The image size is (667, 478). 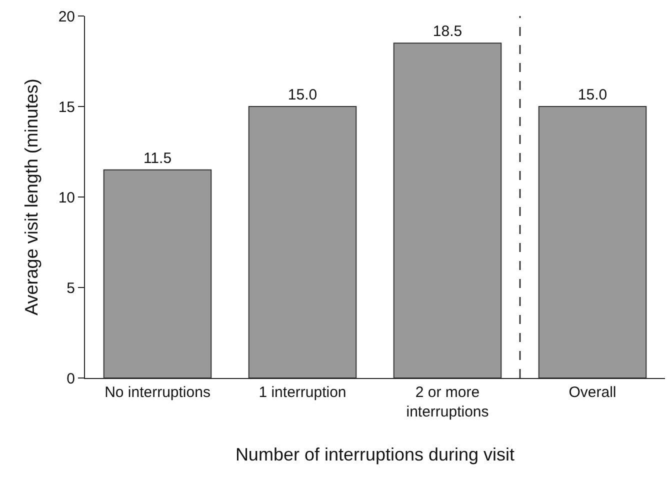 I want to click on y-tick-label: 20, so click(x=66, y=17).